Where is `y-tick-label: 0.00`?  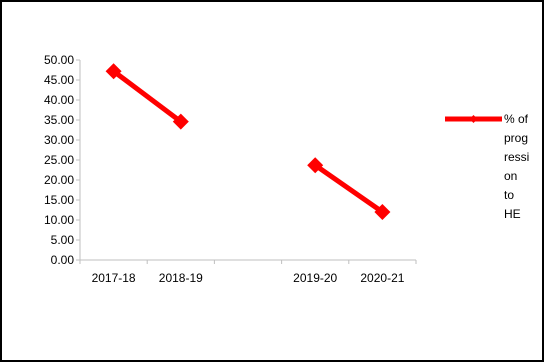
y-tick-label: 0.00 is located at coordinates (63, 260).